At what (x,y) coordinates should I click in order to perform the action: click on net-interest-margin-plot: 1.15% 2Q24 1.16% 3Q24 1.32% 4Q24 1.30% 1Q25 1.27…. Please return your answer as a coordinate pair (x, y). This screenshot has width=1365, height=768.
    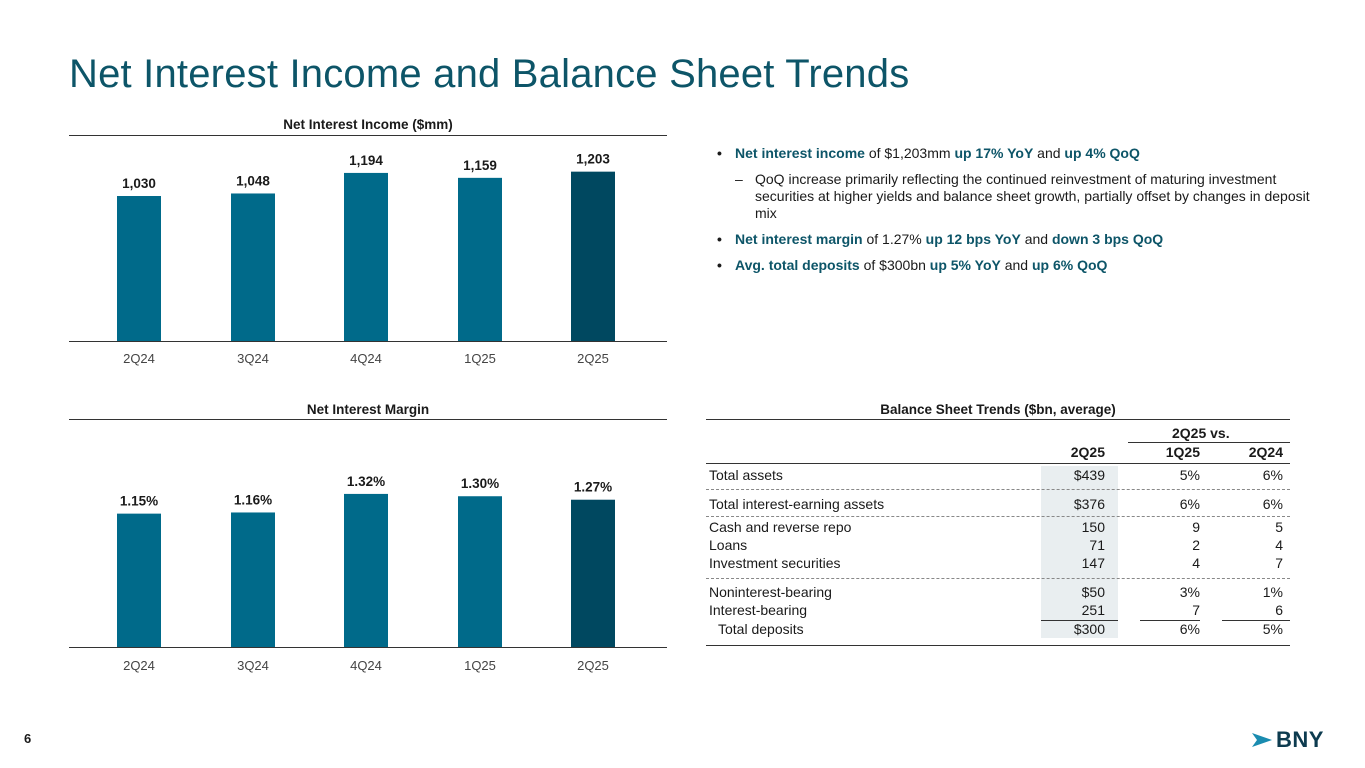
    Looking at the image, I should click on (368, 573).